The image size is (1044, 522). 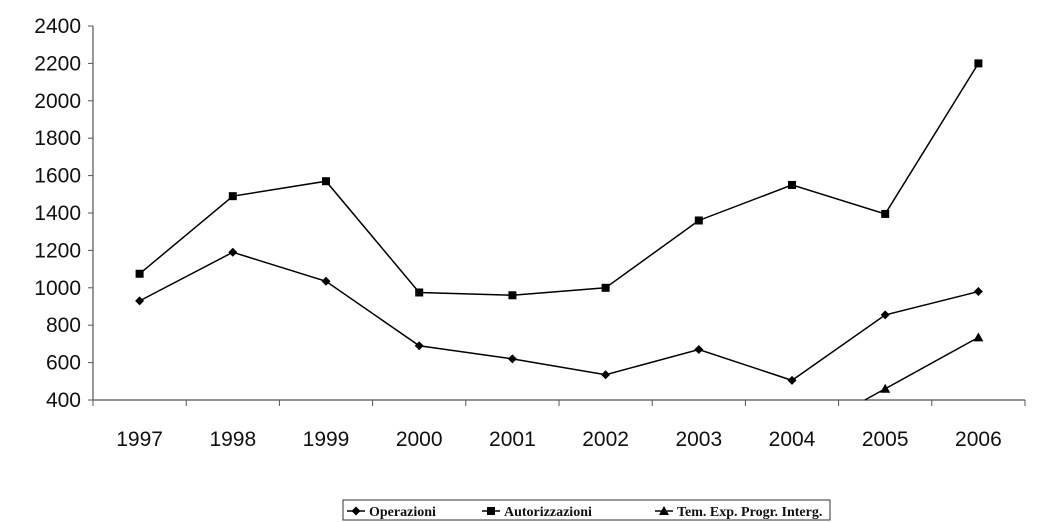 What do you see at coordinates (63, 363) in the screenshot?
I see `y-tick-label: 600` at bounding box center [63, 363].